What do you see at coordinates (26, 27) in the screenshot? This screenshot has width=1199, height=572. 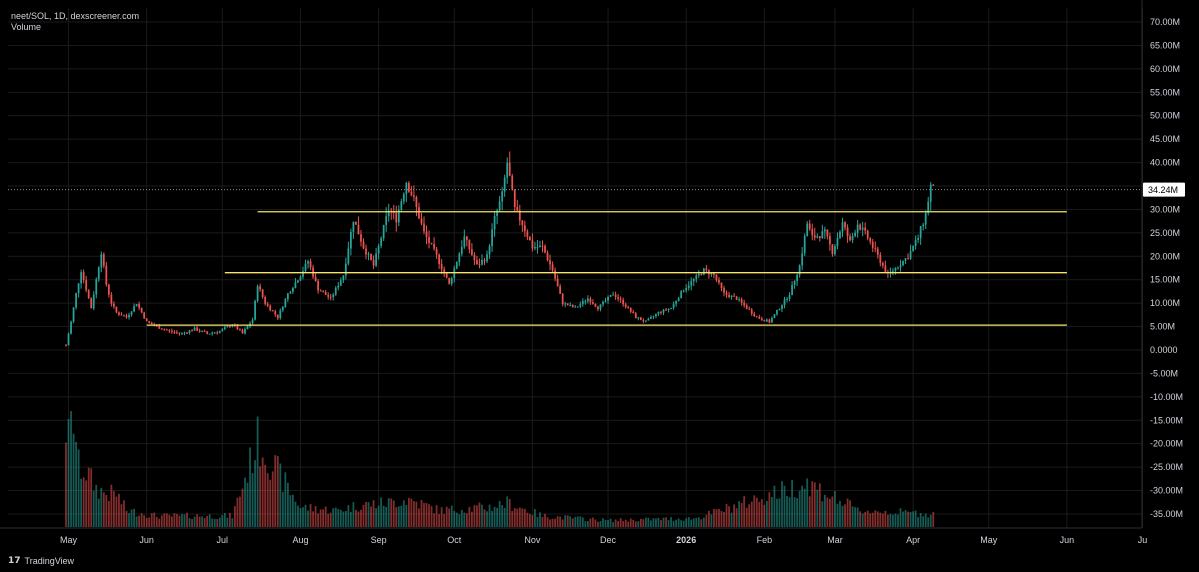 I see `volume-indicator-label: Volume` at bounding box center [26, 27].